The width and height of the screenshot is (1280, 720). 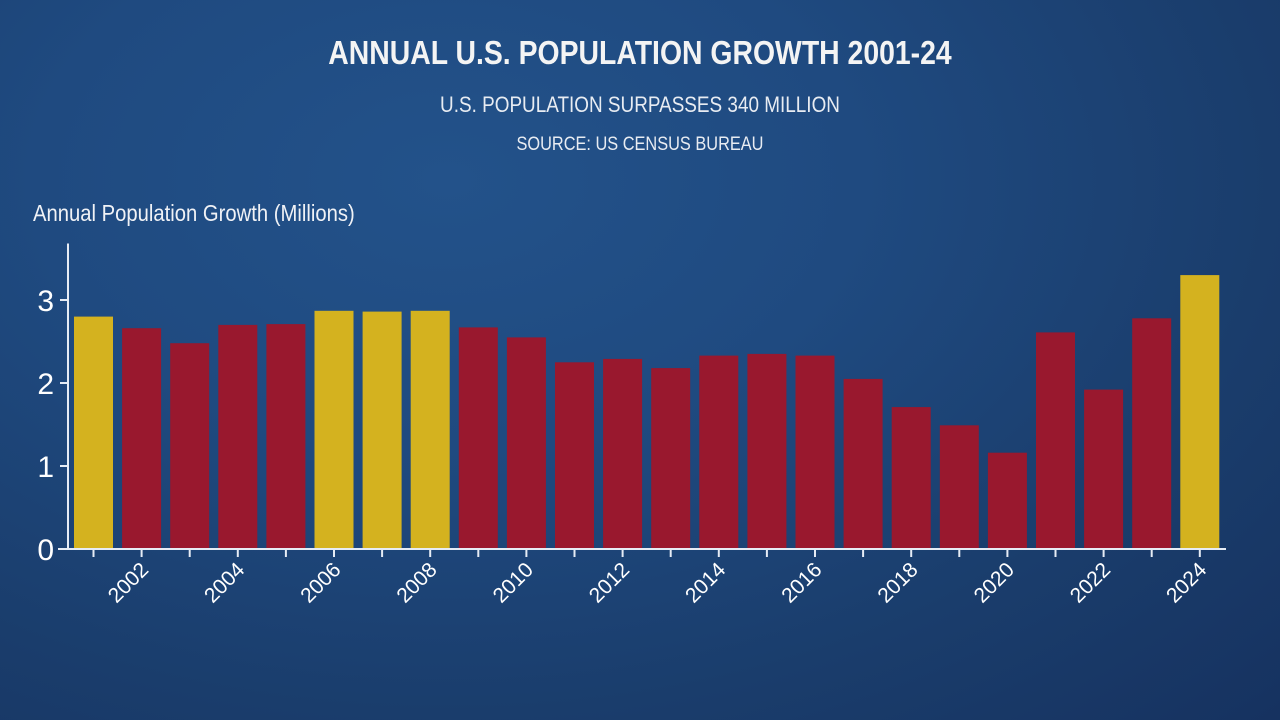 What do you see at coordinates (416, 582) in the screenshot?
I see `x-tick-label-2008: 2008` at bounding box center [416, 582].